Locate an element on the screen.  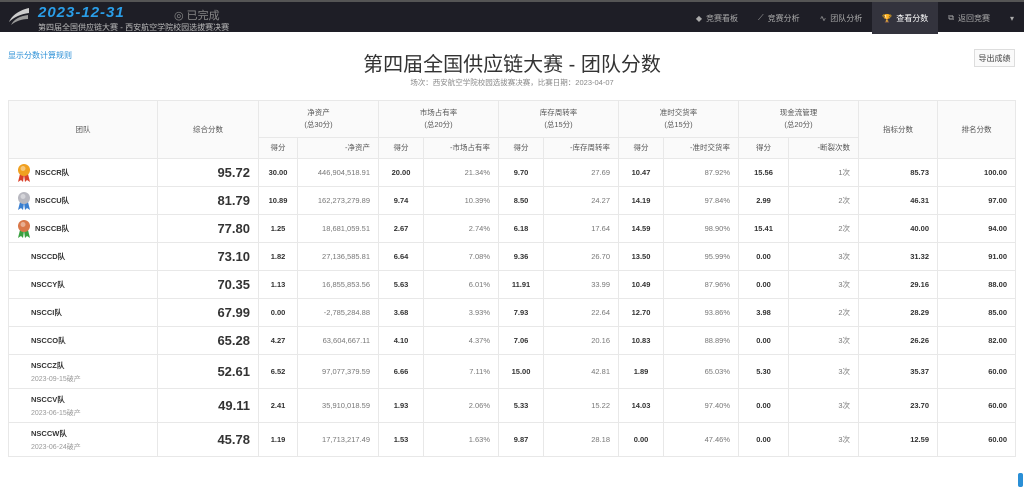
team-cell: NSCCZ队 2023-09-15破产 is located at coordinates (83, 371).